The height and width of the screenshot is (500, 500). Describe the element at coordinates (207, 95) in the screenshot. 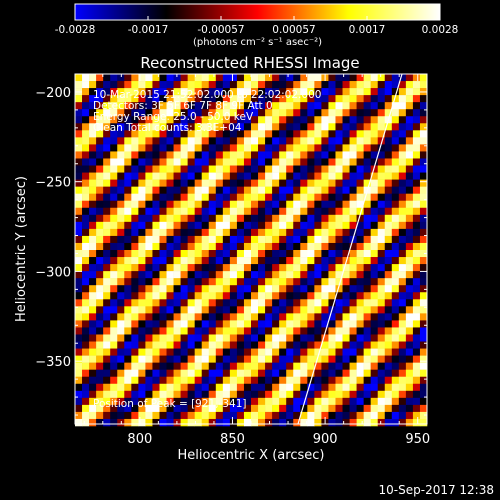

I see `annotation-time-range: 10-Mar-2015 21:52:02.000 to 22:02:02.000` at that location.